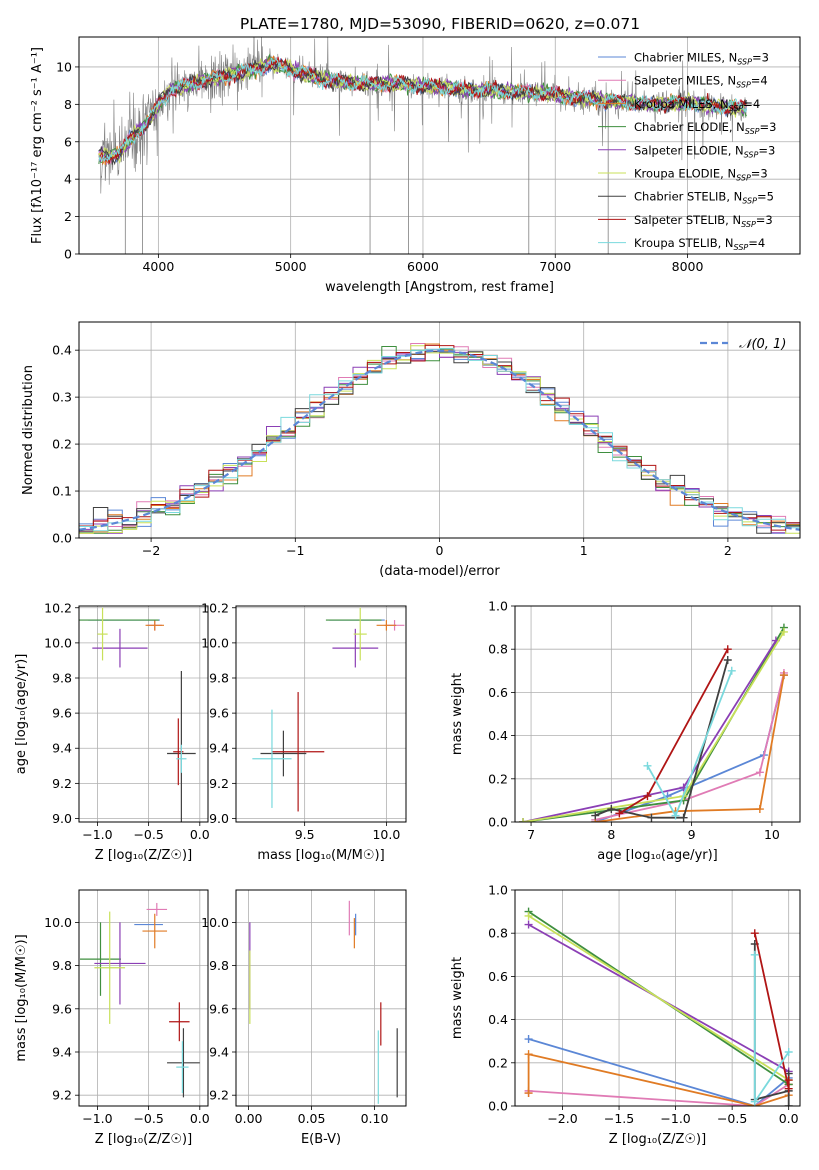 This screenshot has height=1170, width=819. I want to click on weight-vs-z-frame, so click(657, 998).